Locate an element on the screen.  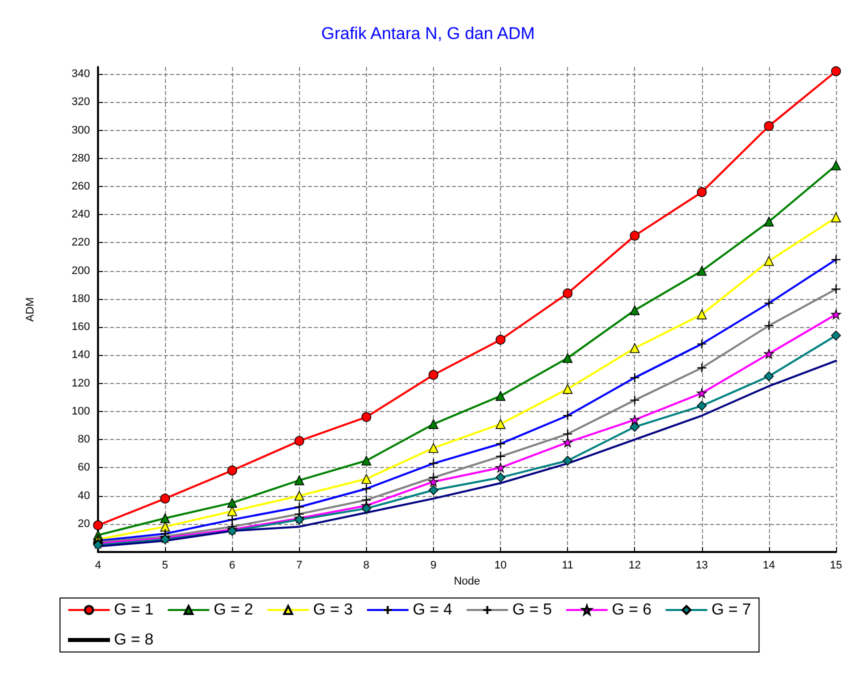
x-tick-label: 11 is located at coordinates (568, 566).